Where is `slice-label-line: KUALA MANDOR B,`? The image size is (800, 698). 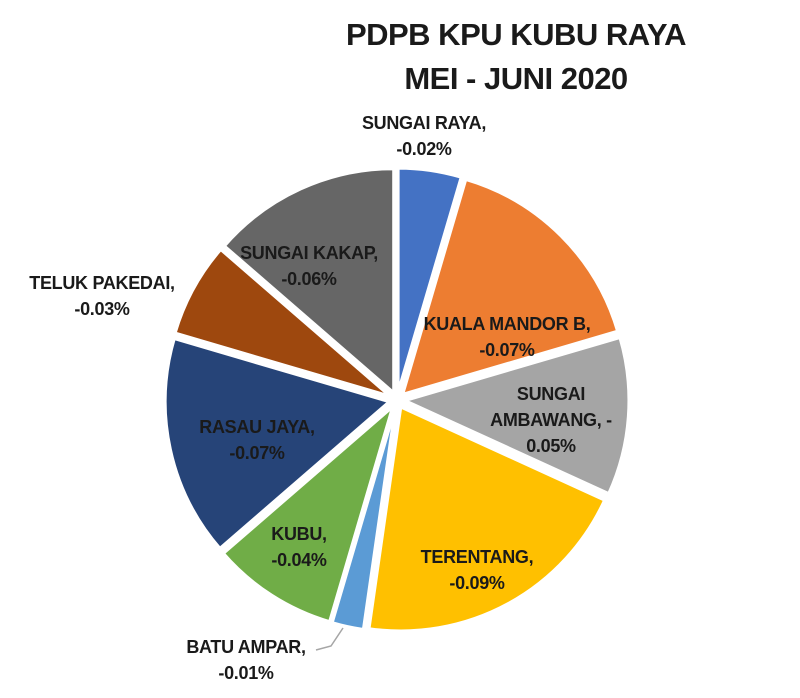
slice-label-line: KUALA MANDOR B, is located at coordinates (507, 324).